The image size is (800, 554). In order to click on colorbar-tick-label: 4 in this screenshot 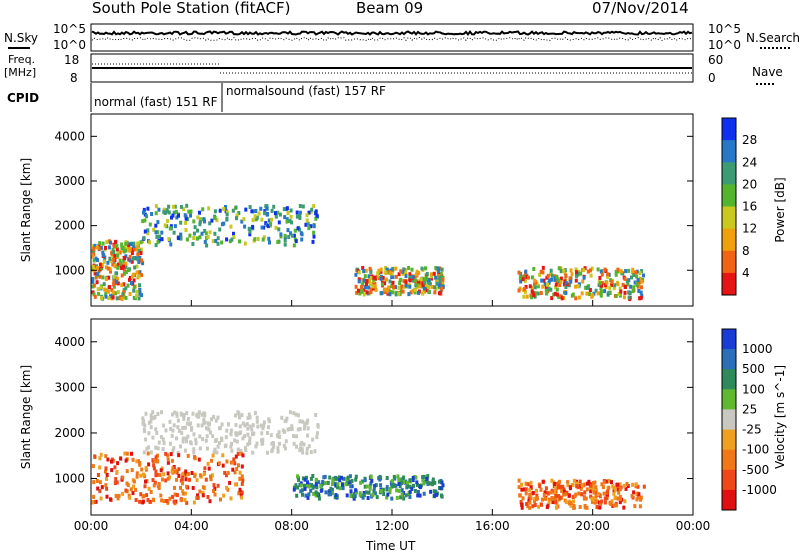, I will do `click(746, 273)`.